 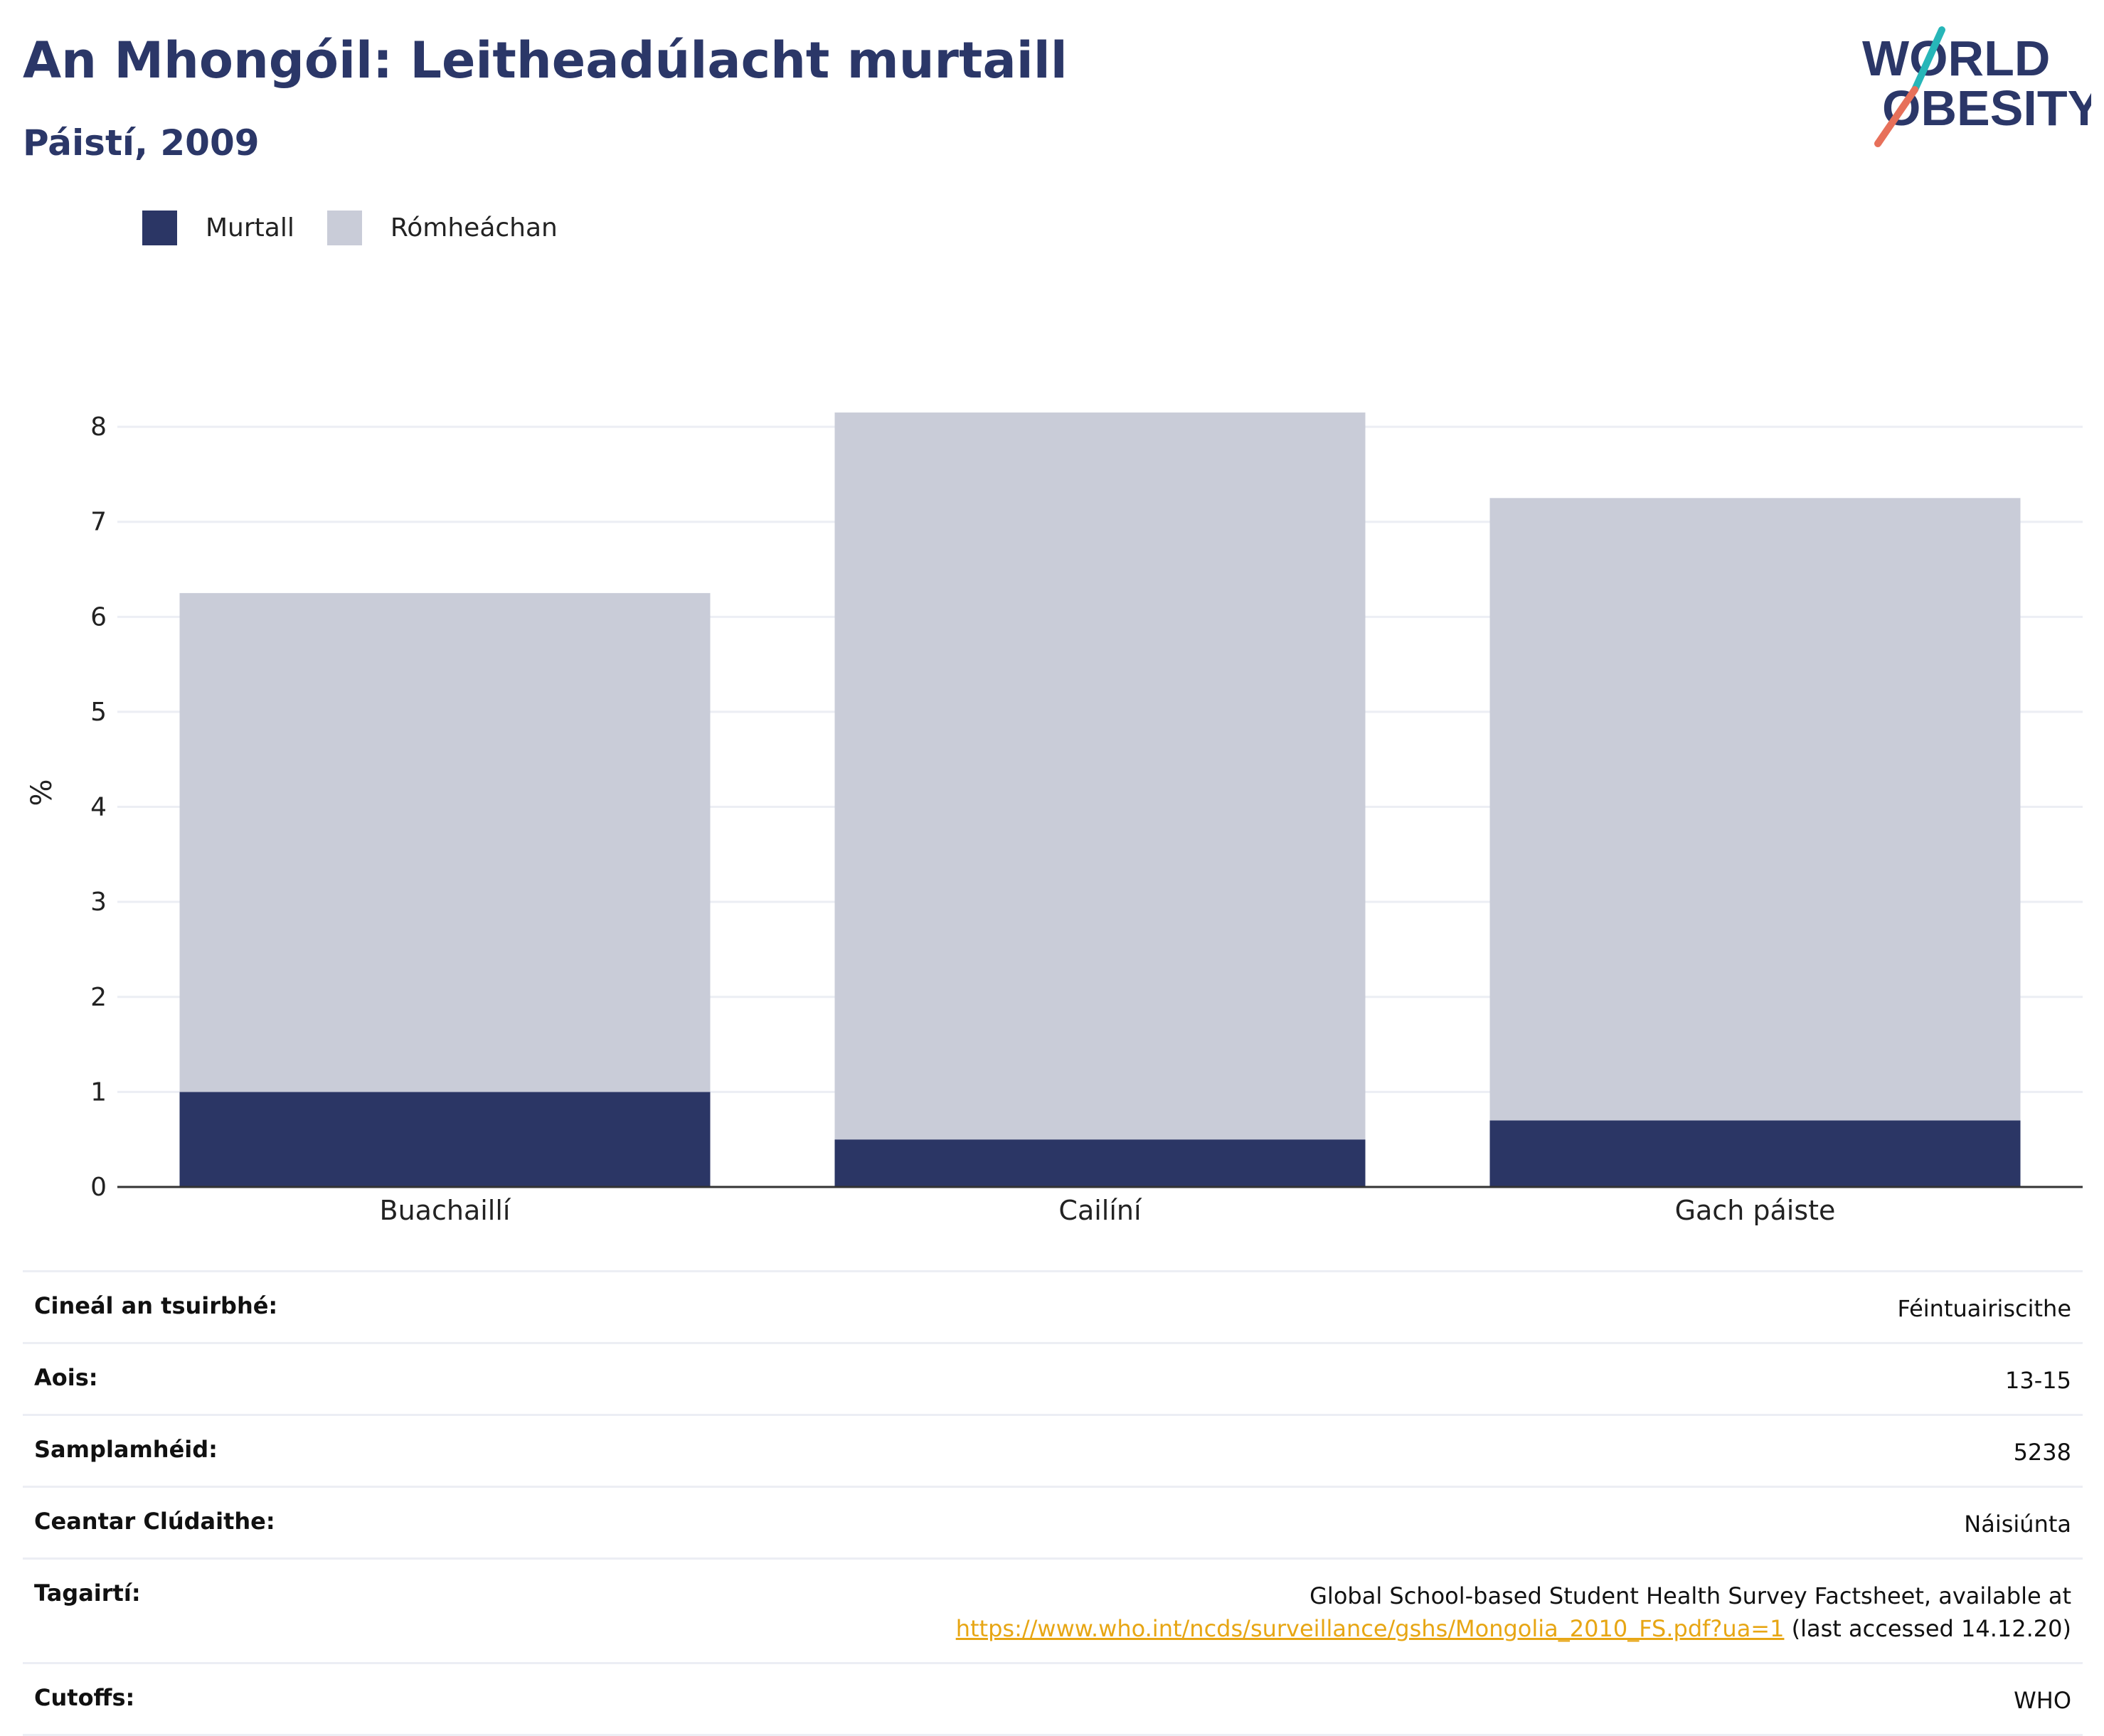 I want to click on legend-label: Rómheáchan, so click(x=474, y=228).